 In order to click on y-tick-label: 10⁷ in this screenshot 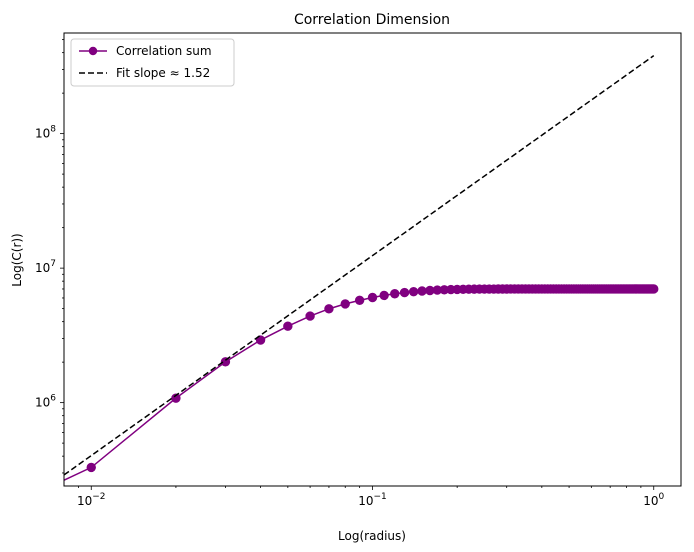, I will do `click(45, 267)`.